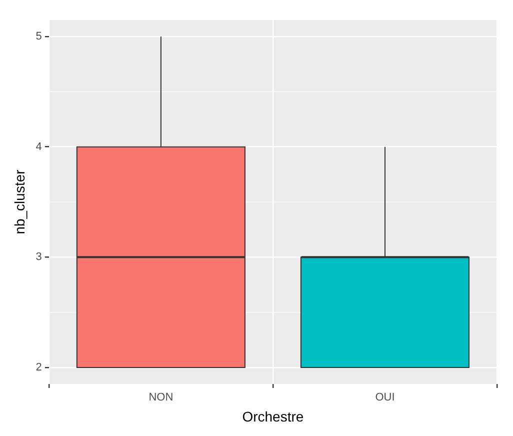 This screenshot has width=513, height=436. What do you see at coordinates (385, 398) in the screenshot?
I see `x-tick-label: OUI` at bounding box center [385, 398].